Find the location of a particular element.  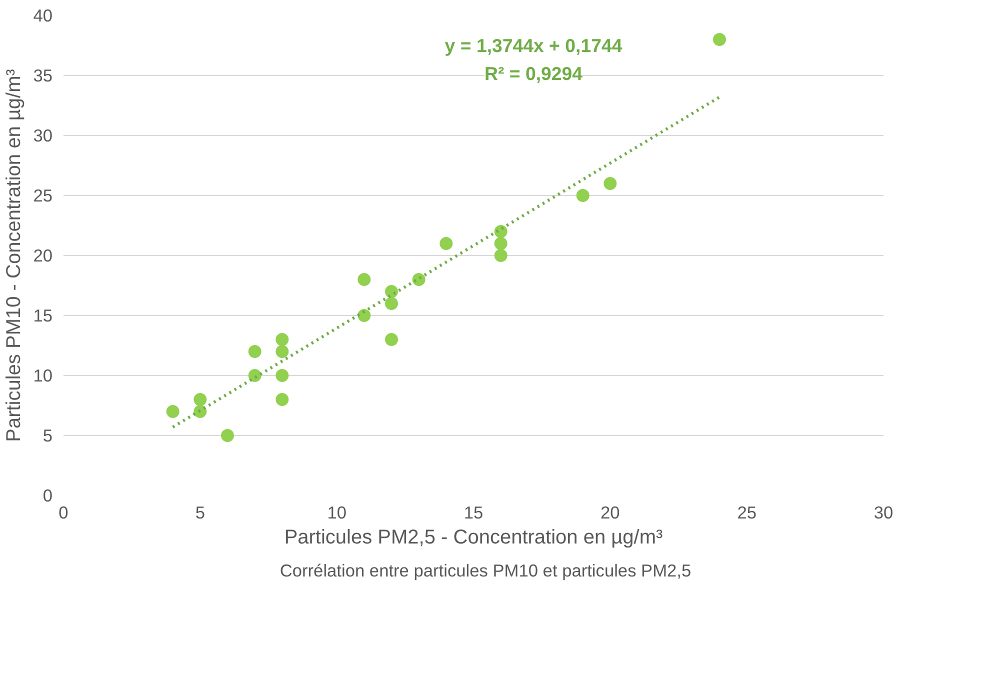

x-axis-title: Particules PM2,5 - Concentration en µg/m³ is located at coordinates (474, 537).